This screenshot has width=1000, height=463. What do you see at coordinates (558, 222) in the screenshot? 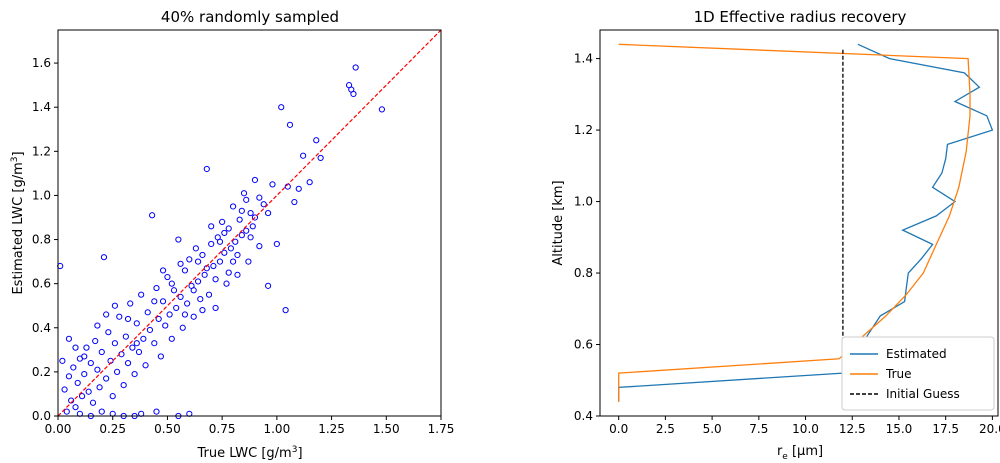
I see `chart2-y-axis-label: Altitude [km]` at bounding box center [558, 222].